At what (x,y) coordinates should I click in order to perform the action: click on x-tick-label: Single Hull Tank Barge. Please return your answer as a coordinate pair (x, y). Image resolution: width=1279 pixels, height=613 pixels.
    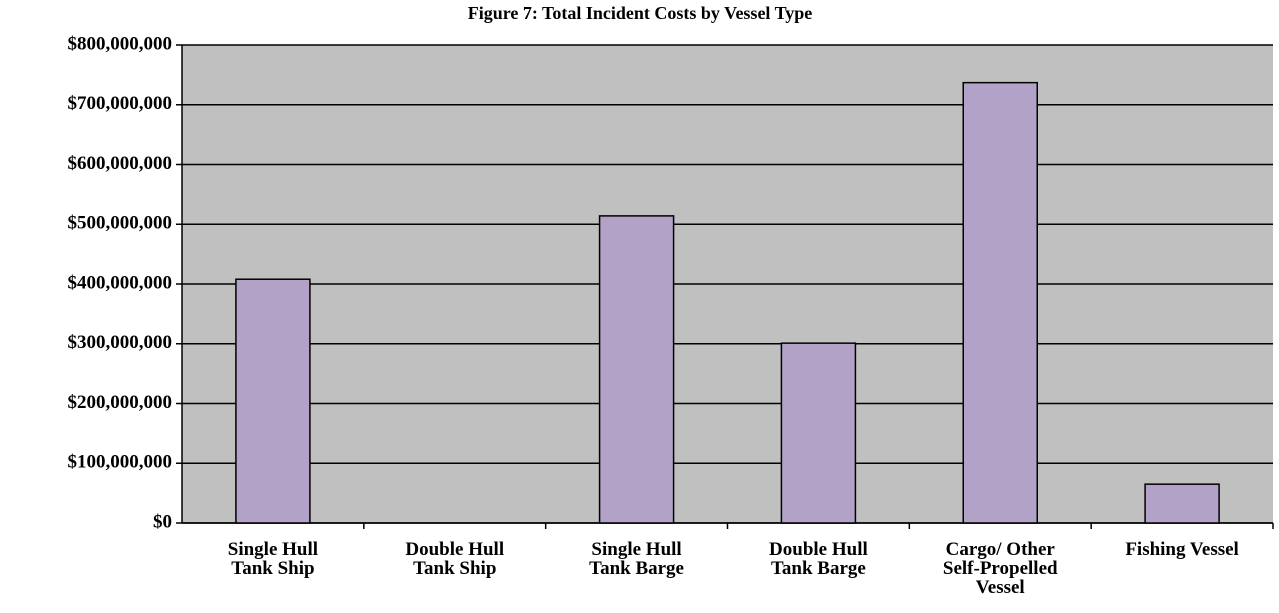
    Looking at the image, I should click on (636, 559).